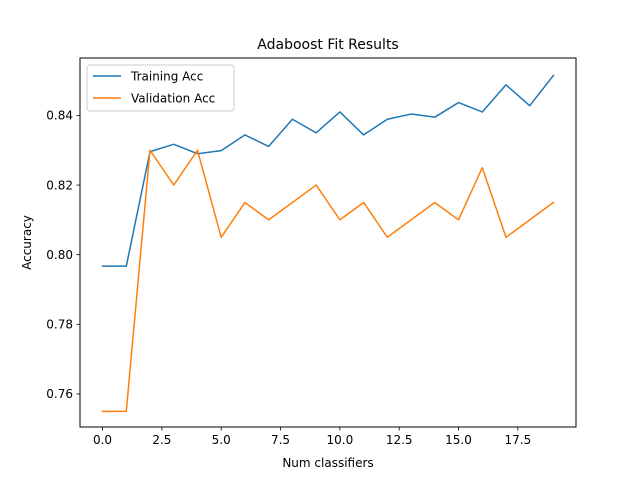  What do you see at coordinates (161, 440) in the screenshot?
I see `x-tick-label: 2.5` at bounding box center [161, 440].